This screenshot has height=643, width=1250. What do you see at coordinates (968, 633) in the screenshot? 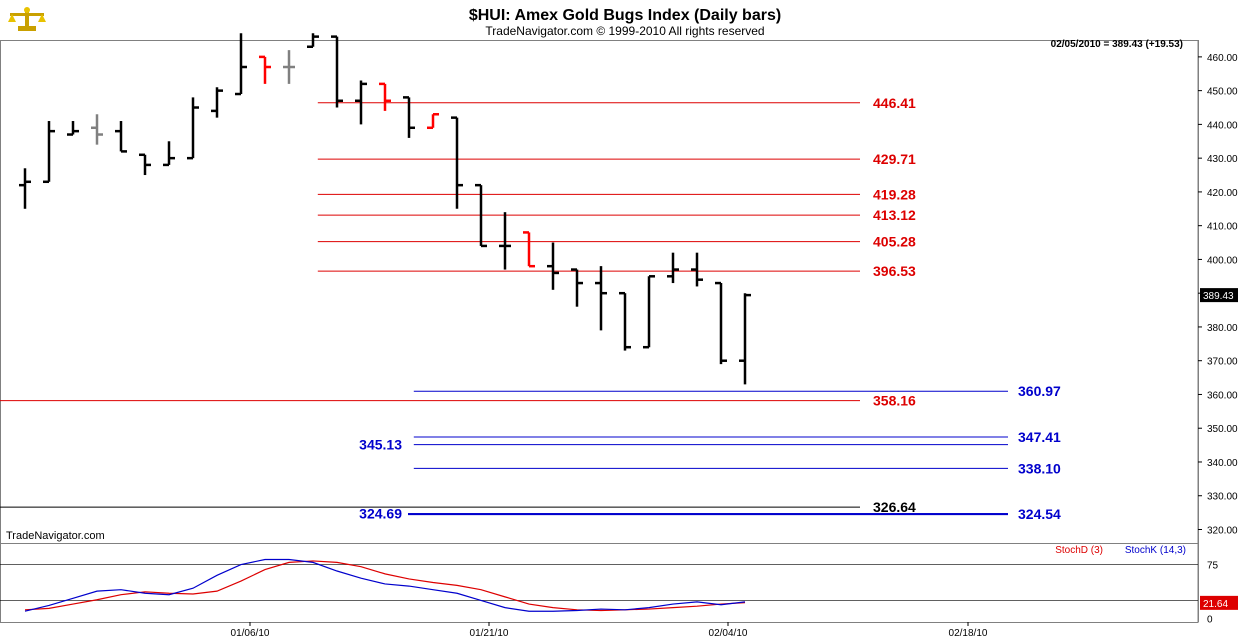
I see `x-tick-label: 02/18/10` at bounding box center [968, 633].